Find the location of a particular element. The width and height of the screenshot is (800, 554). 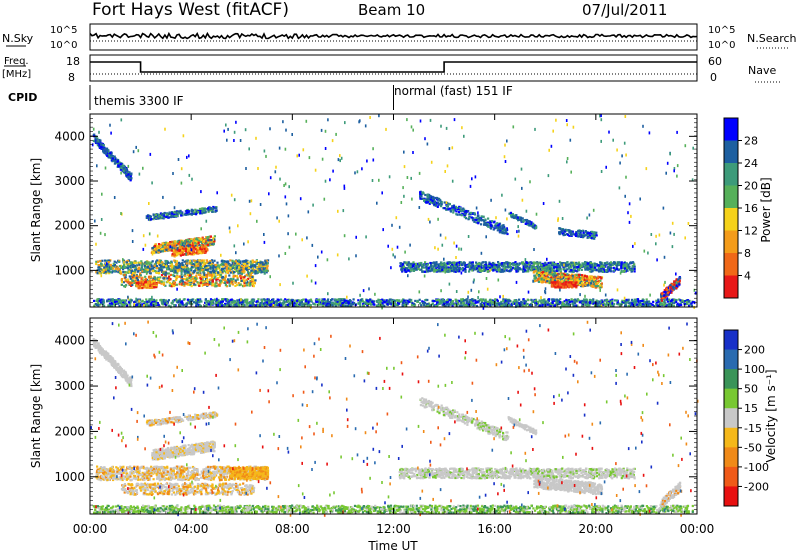

freq-label: Freq. is located at coordinates (16, 61).